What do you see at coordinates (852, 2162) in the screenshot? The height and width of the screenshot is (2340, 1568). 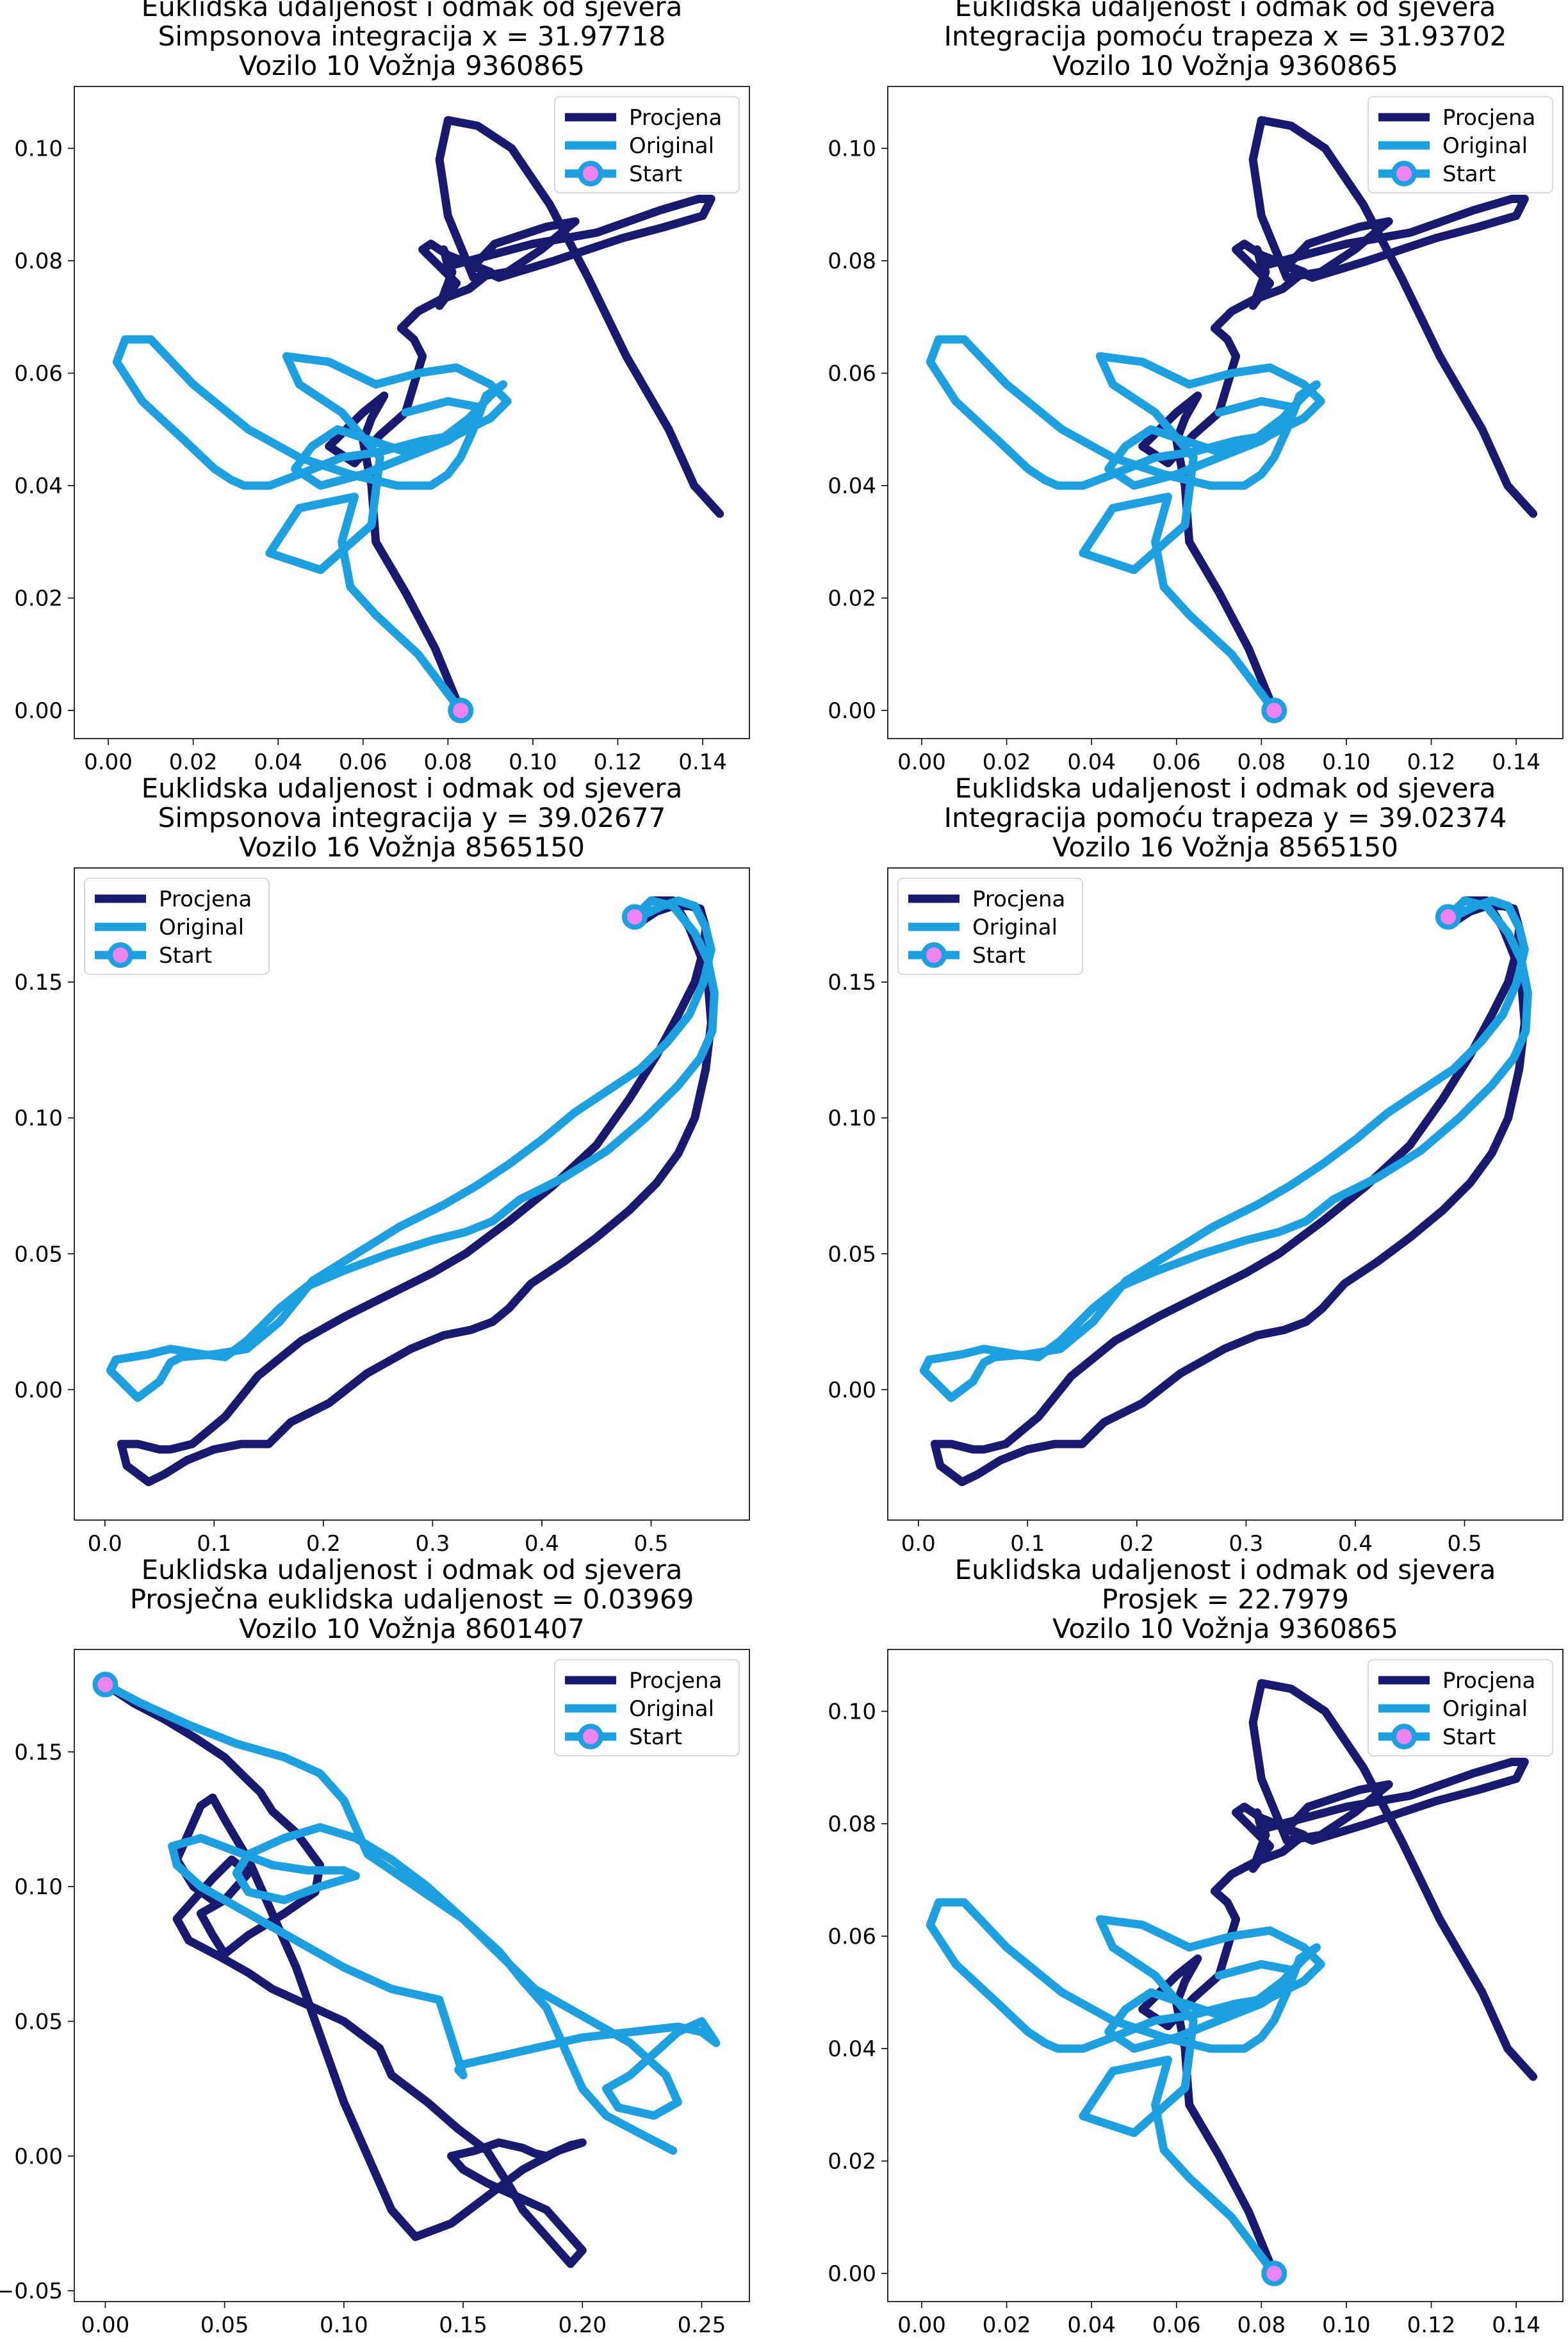 I see `y-tick-label: 0.02` at bounding box center [852, 2162].